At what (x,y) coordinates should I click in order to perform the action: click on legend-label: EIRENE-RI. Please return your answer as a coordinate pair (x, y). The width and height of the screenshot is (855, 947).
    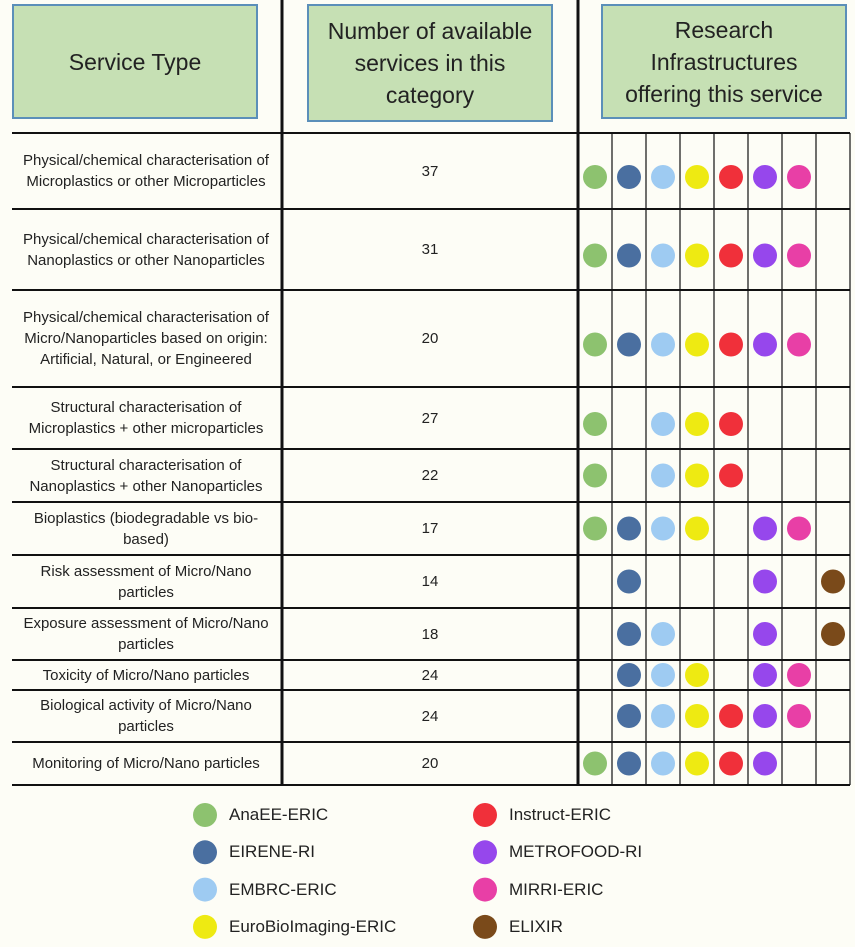
    Looking at the image, I should click on (272, 852).